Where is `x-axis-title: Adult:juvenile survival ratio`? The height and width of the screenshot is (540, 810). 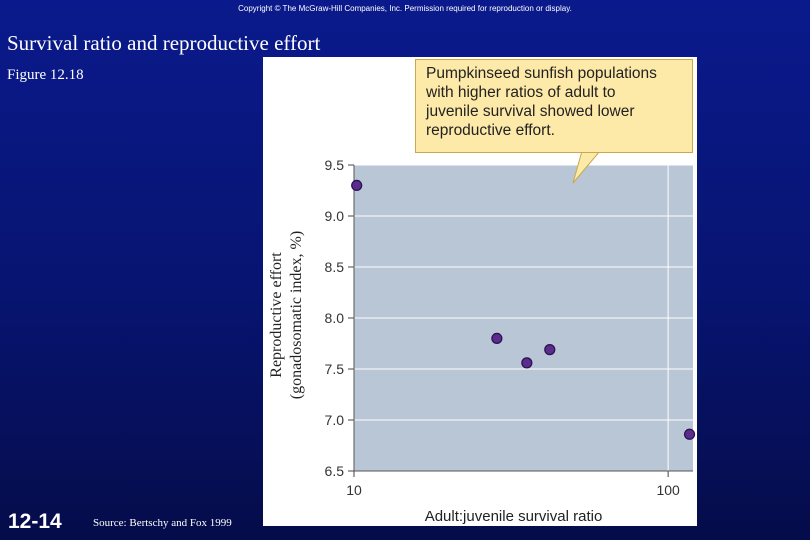 x-axis-title: Adult:juvenile survival ratio is located at coordinates (514, 516).